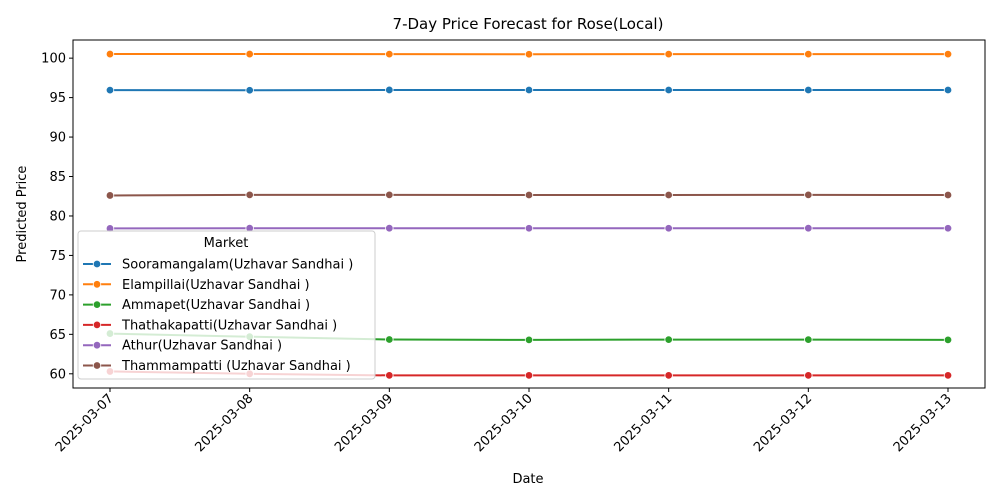  What do you see at coordinates (85, 423) in the screenshot?
I see `x-tick-label: 2025-03-07` at bounding box center [85, 423].